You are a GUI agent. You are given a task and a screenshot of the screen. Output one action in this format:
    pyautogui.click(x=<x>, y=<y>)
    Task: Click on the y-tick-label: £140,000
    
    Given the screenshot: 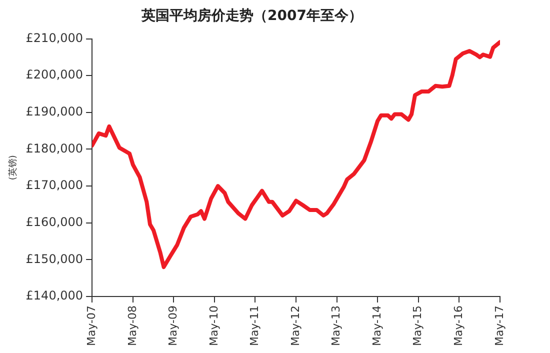 What is the action you would take?
    pyautogui.click(x=55, y=295)
    